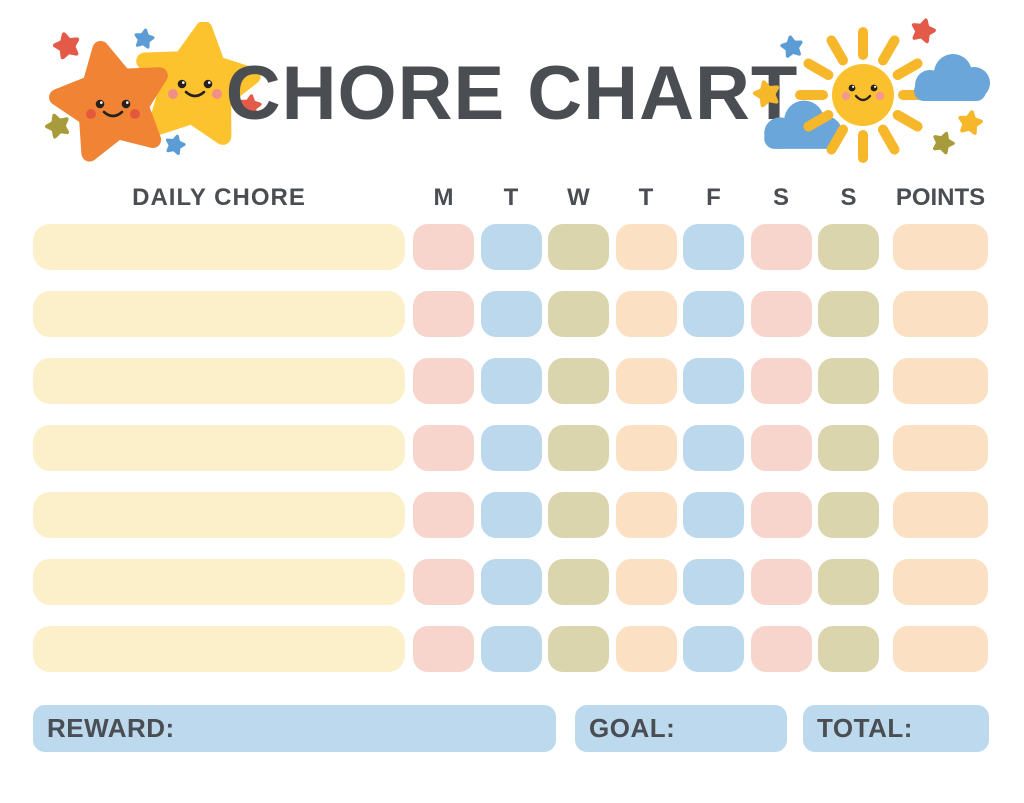  What do you see at coordinates (195, 89) in the screenshot?
I see `yellow-star-face` at bounding box center [195, 89].